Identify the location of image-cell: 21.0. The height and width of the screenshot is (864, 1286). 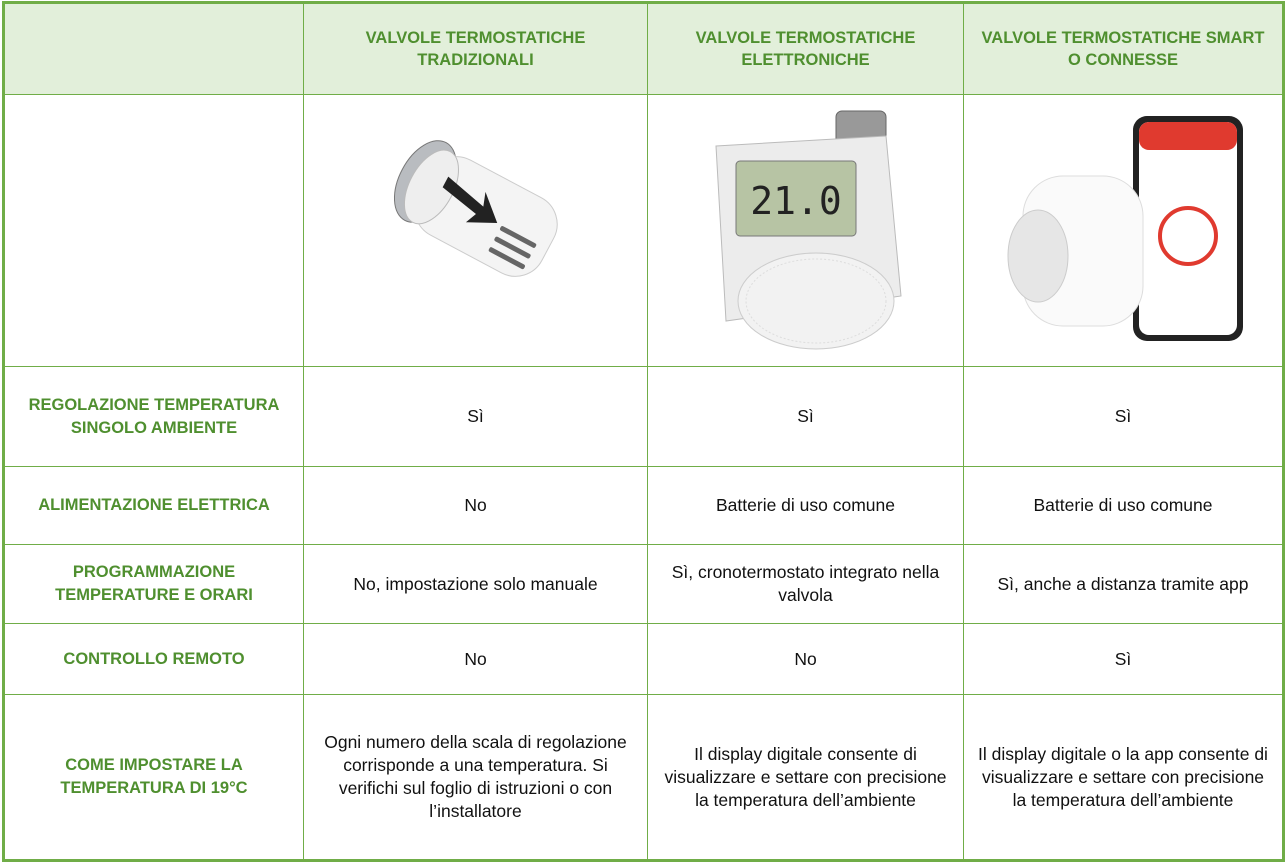
(805, 230).